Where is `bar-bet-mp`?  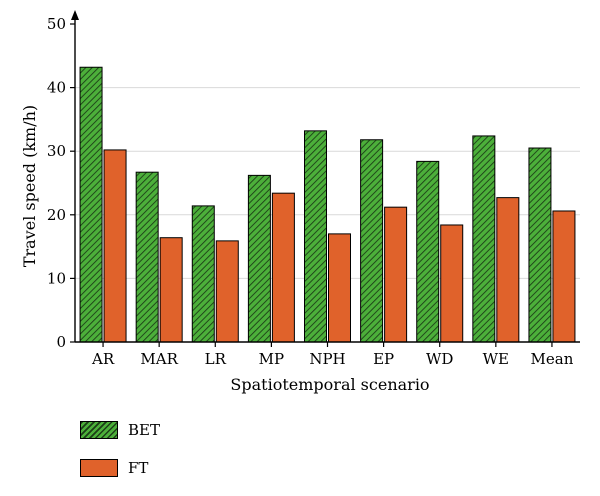 bar-bet-mp is located at coordinates (259, 258).